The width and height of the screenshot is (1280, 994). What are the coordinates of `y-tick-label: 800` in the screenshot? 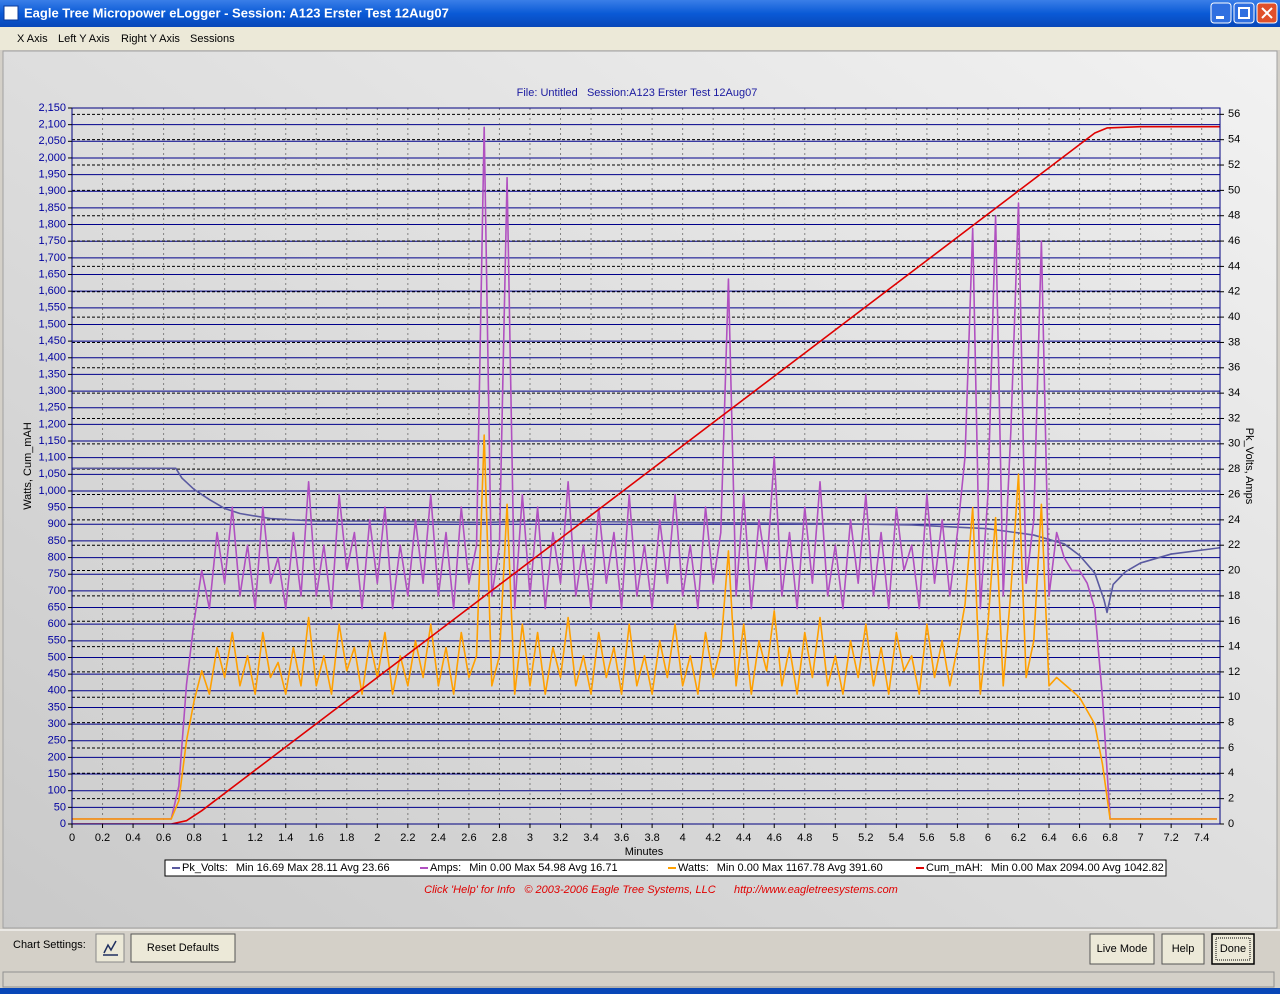 It's located at (57, 557).